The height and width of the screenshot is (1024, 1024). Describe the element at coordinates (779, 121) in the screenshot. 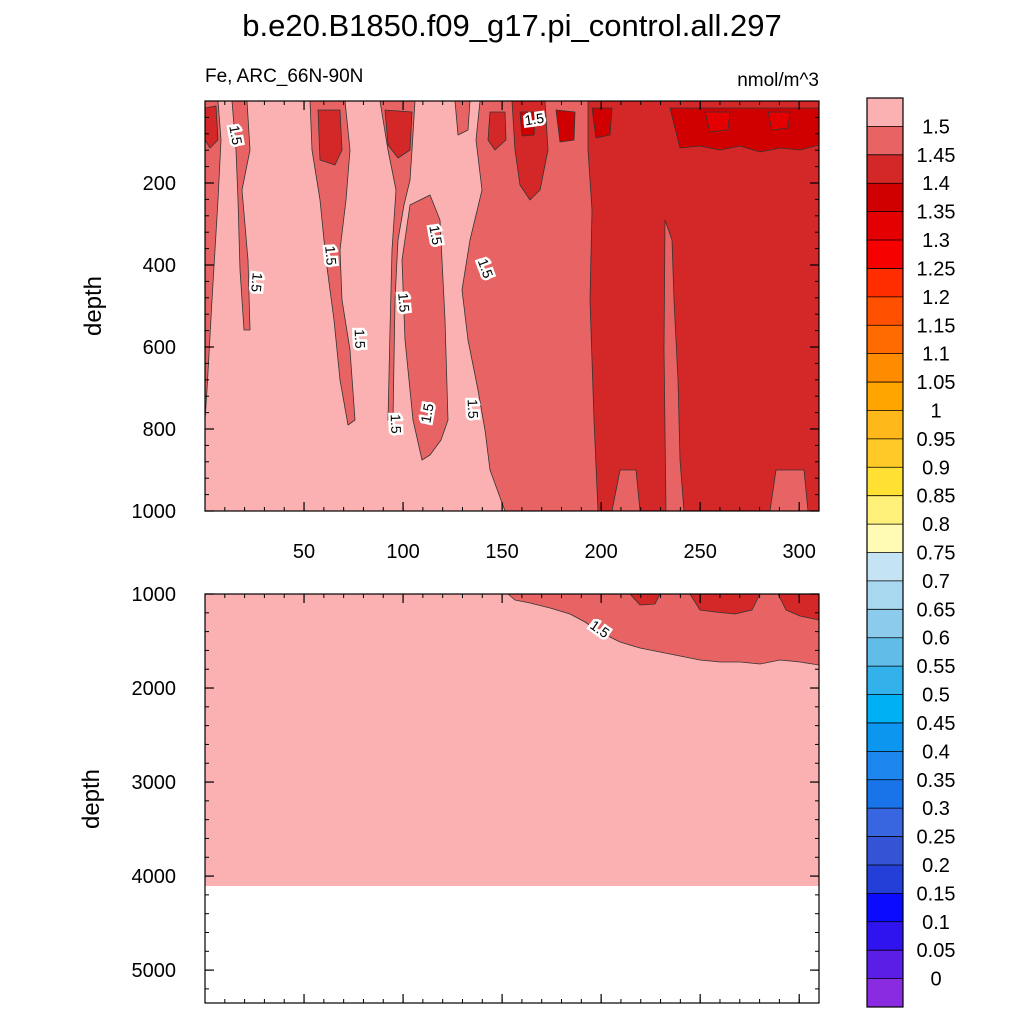

I see `contour-fill-1.3-b` at that location.